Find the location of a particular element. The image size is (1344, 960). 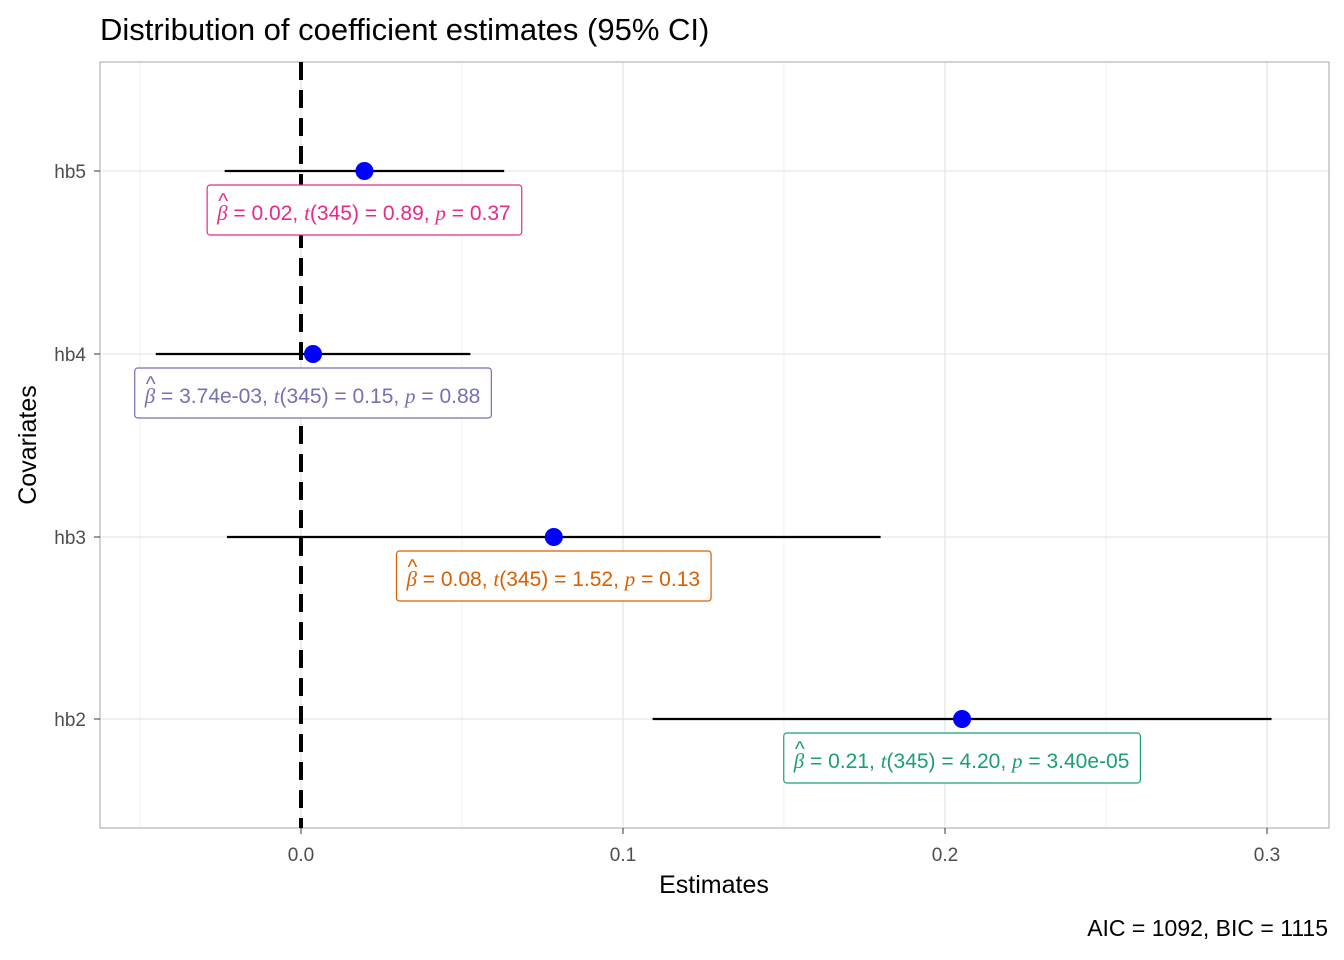

label-text: β = 0.02, t(345) = 0.89, p = 0.37 is located at coordinates (363, 213).